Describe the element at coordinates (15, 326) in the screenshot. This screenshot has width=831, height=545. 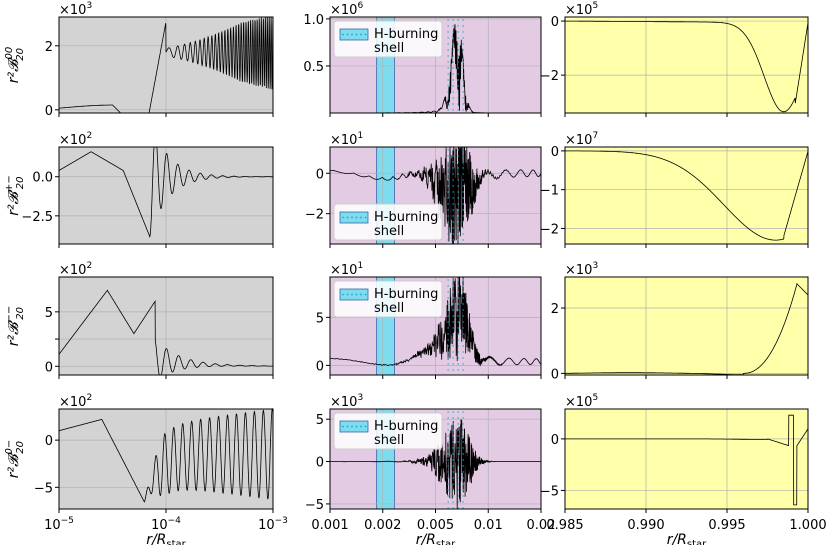
I see `row-ylabel-2: r²𝓑−−20` at that location.